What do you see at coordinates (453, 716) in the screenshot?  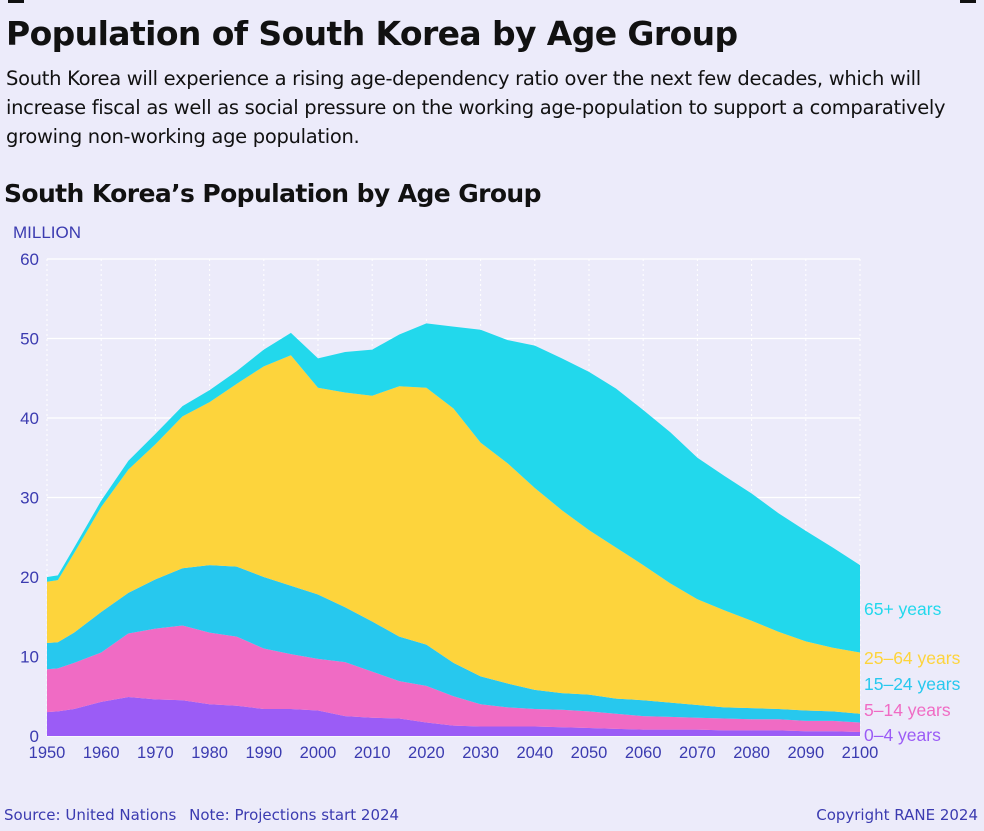 I see `area-0-4-years` at bounding box center [453, 716].